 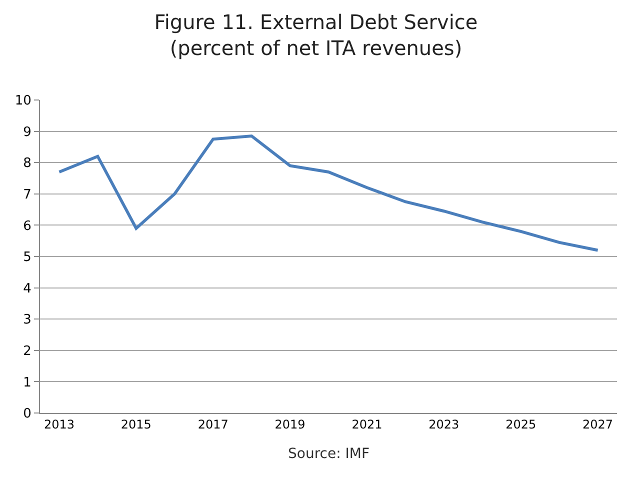 I want to click on y-tick-label: 3, so click(x=27, y=320).